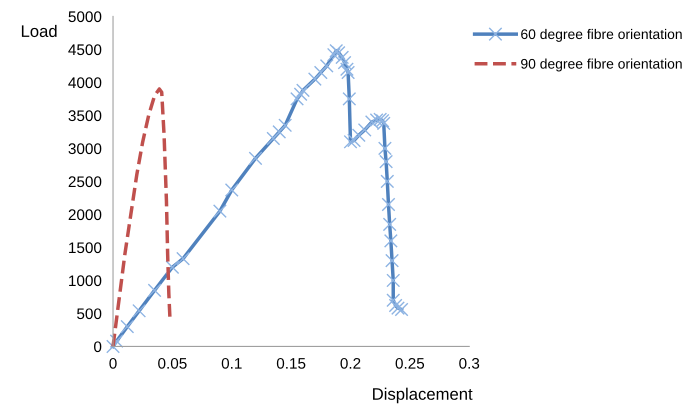 This screenshot has width=685, height=410. Describe the element at coordinates (350, 363) in the screenshot. I see `x-tick-label: 0.2` at that location.